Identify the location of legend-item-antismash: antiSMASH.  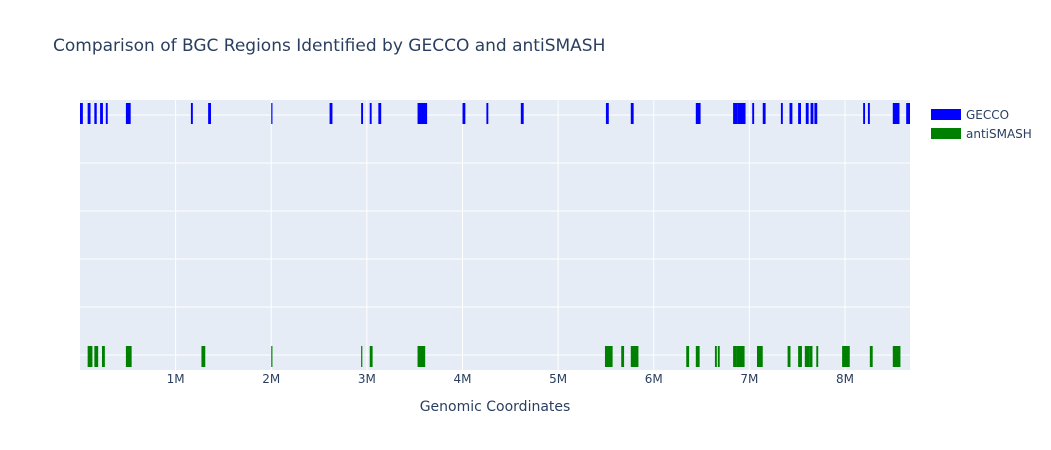
(981, 134).